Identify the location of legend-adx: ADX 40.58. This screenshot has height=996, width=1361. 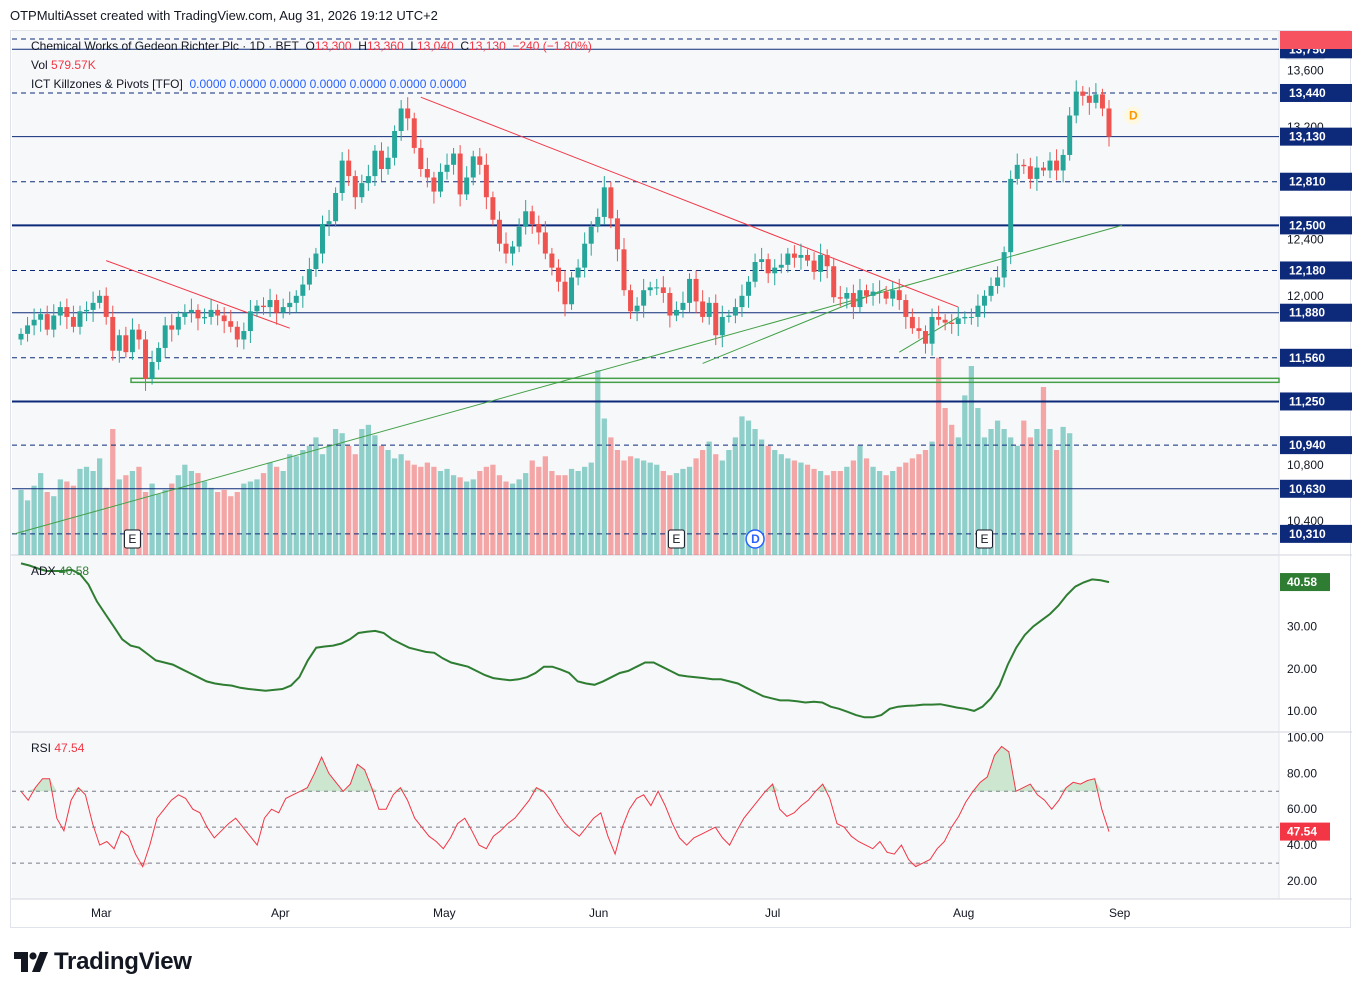
(60, 571).